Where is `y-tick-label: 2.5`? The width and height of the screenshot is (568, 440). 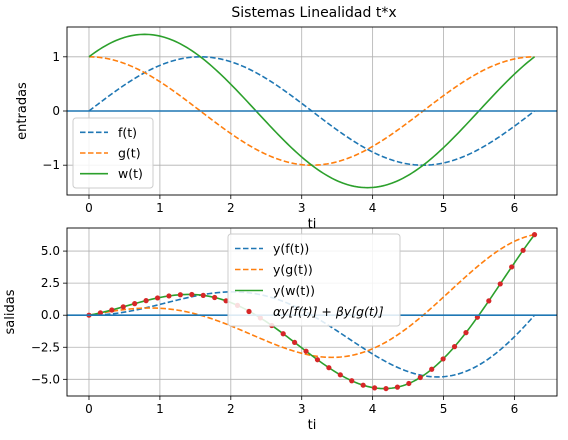
y-tick-label: 2.5 is located at coordinates (50, 283).